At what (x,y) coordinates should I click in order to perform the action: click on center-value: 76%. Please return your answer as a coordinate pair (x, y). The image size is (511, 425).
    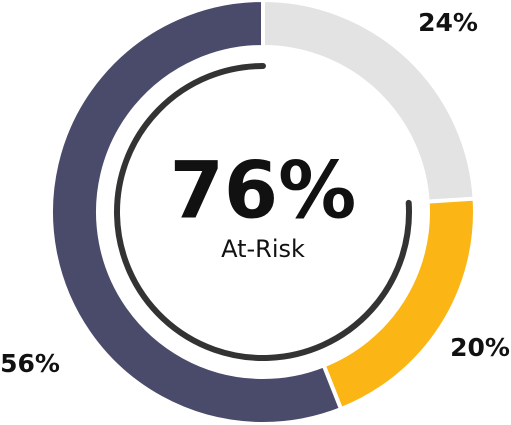
    Looking at the image, I should click on (263, 191).